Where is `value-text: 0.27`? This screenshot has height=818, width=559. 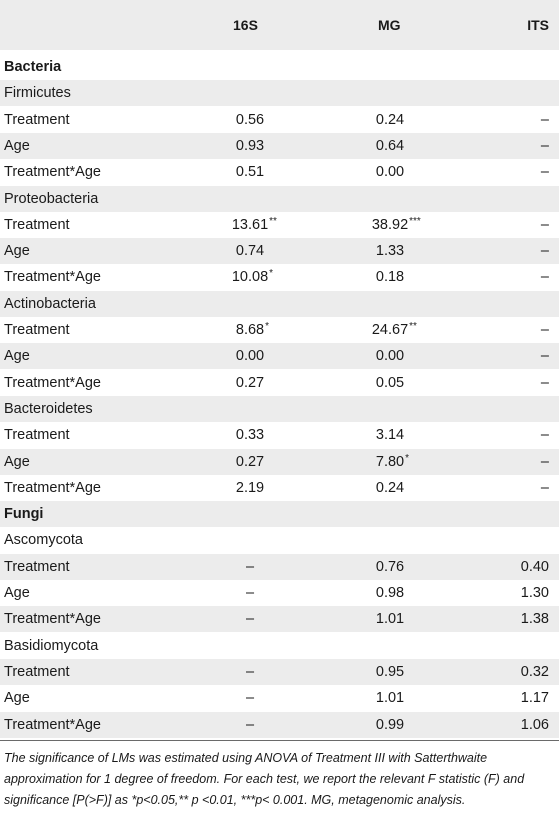 value-text: 0.27 is located at coordinates (250, 382).